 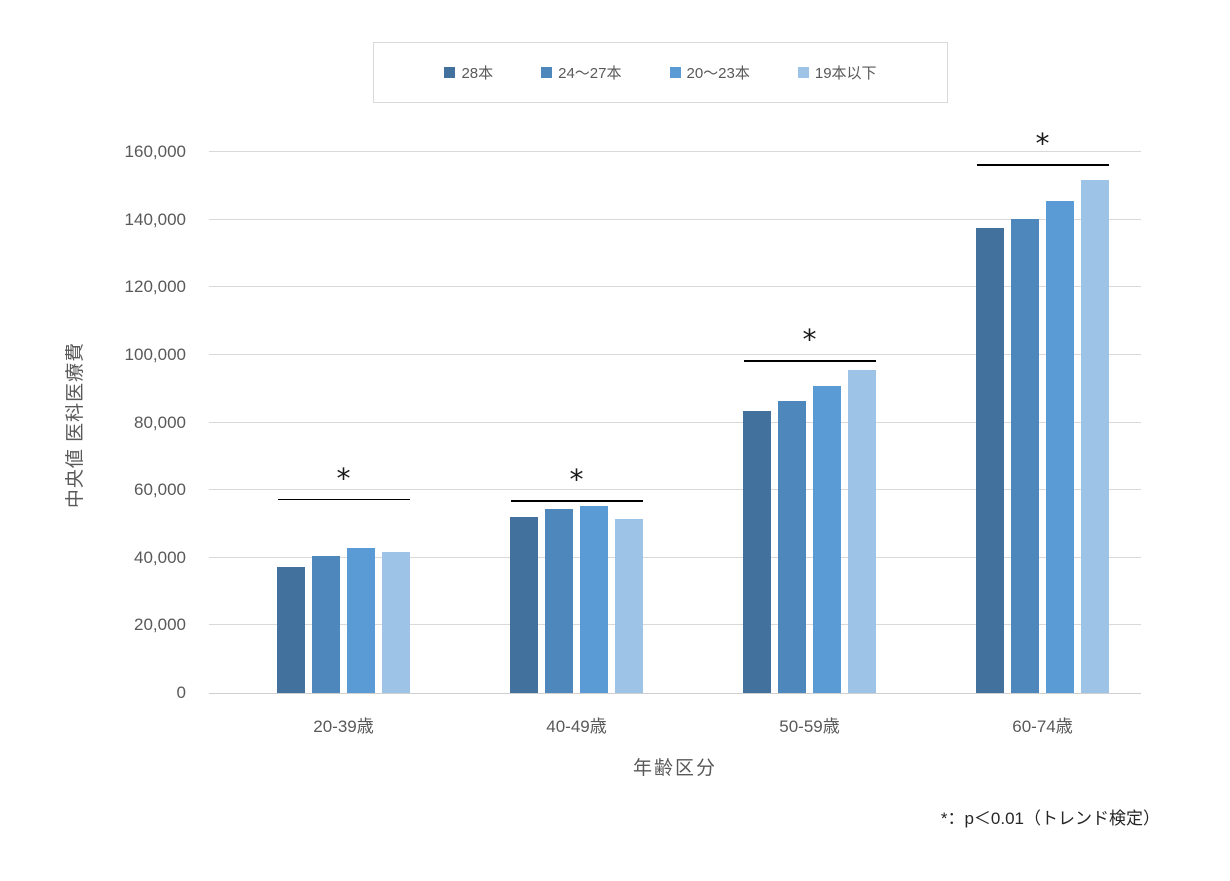 I want to click on bar-group-40-49歳, so click(x=576, y=422).